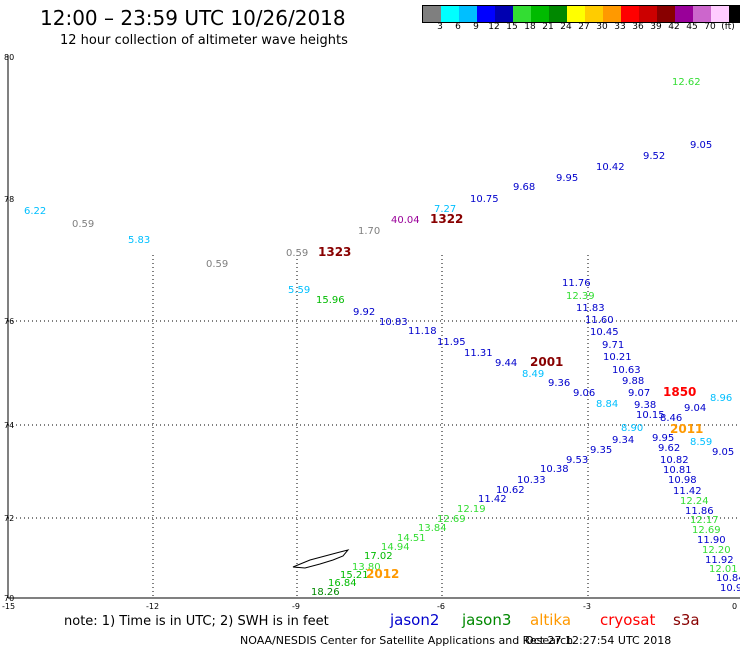 This screenshot has width=740, height=650. I want to click on wave-height-value: 9.35, so click(601, 450).